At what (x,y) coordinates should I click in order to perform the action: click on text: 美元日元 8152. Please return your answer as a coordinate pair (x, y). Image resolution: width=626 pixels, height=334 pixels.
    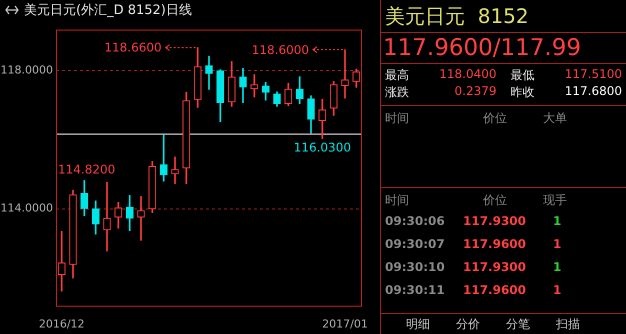
    Looking at the image, I should click on (457, 16).